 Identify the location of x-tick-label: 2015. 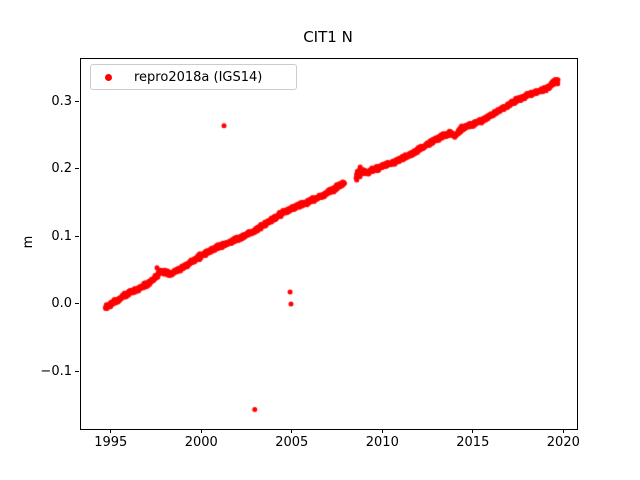
(473, 442).